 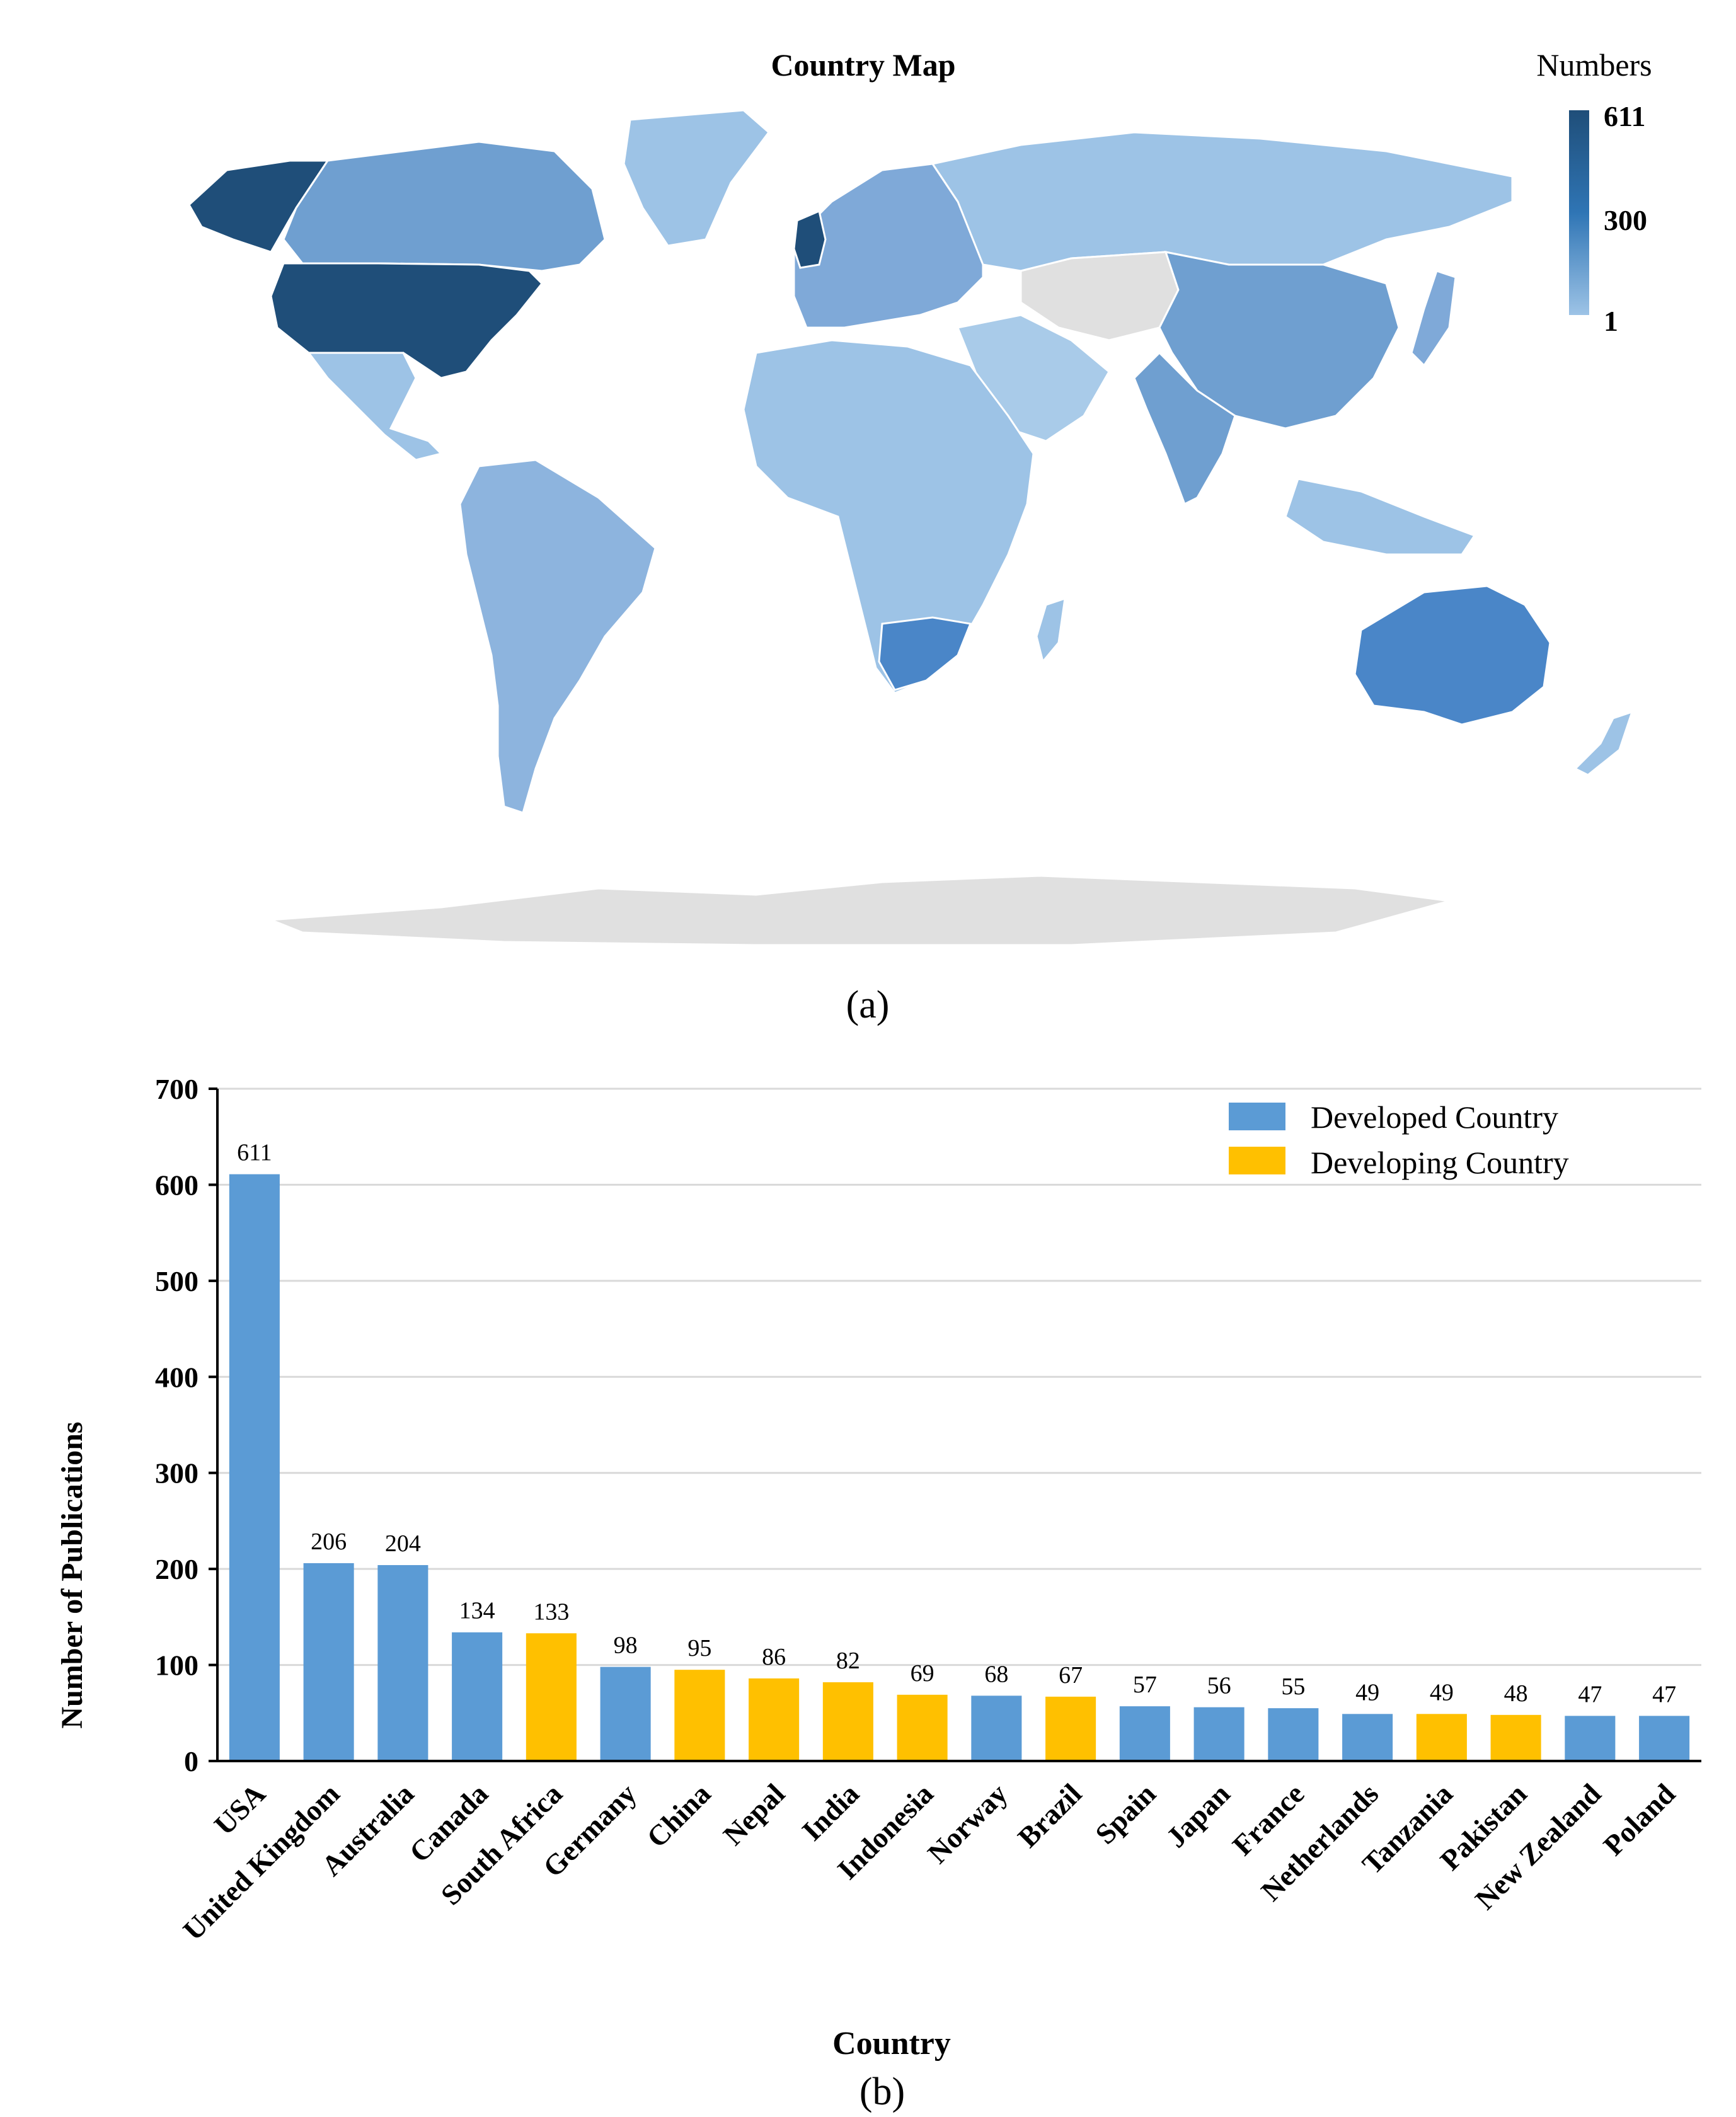 I want to click on map-region-mexico, so click(x=375, y=406).